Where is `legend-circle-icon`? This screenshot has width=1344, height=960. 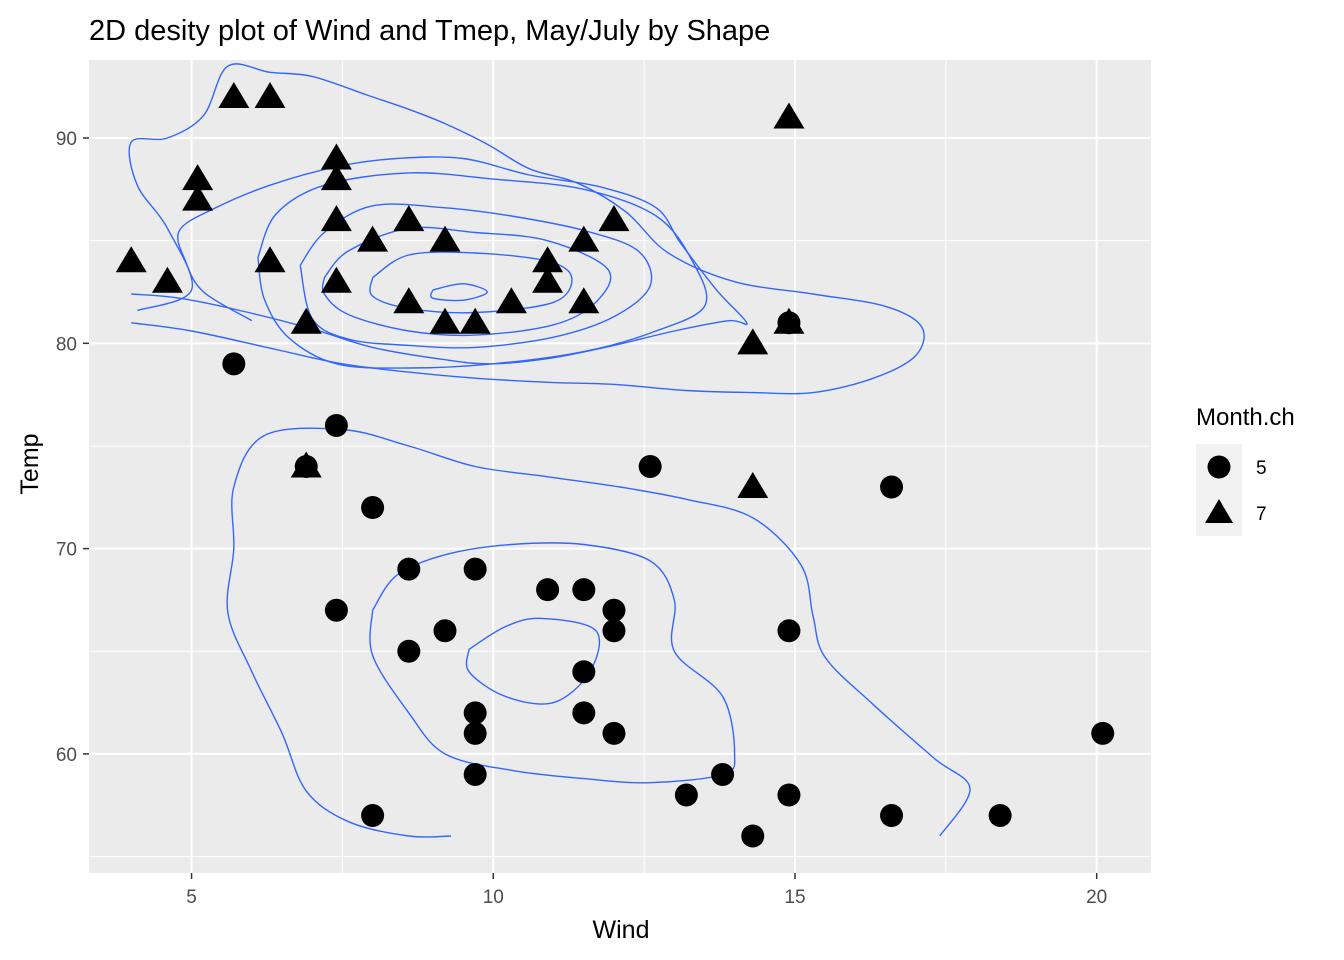 legend-circle-icon is located at coordinates (1219, 467).